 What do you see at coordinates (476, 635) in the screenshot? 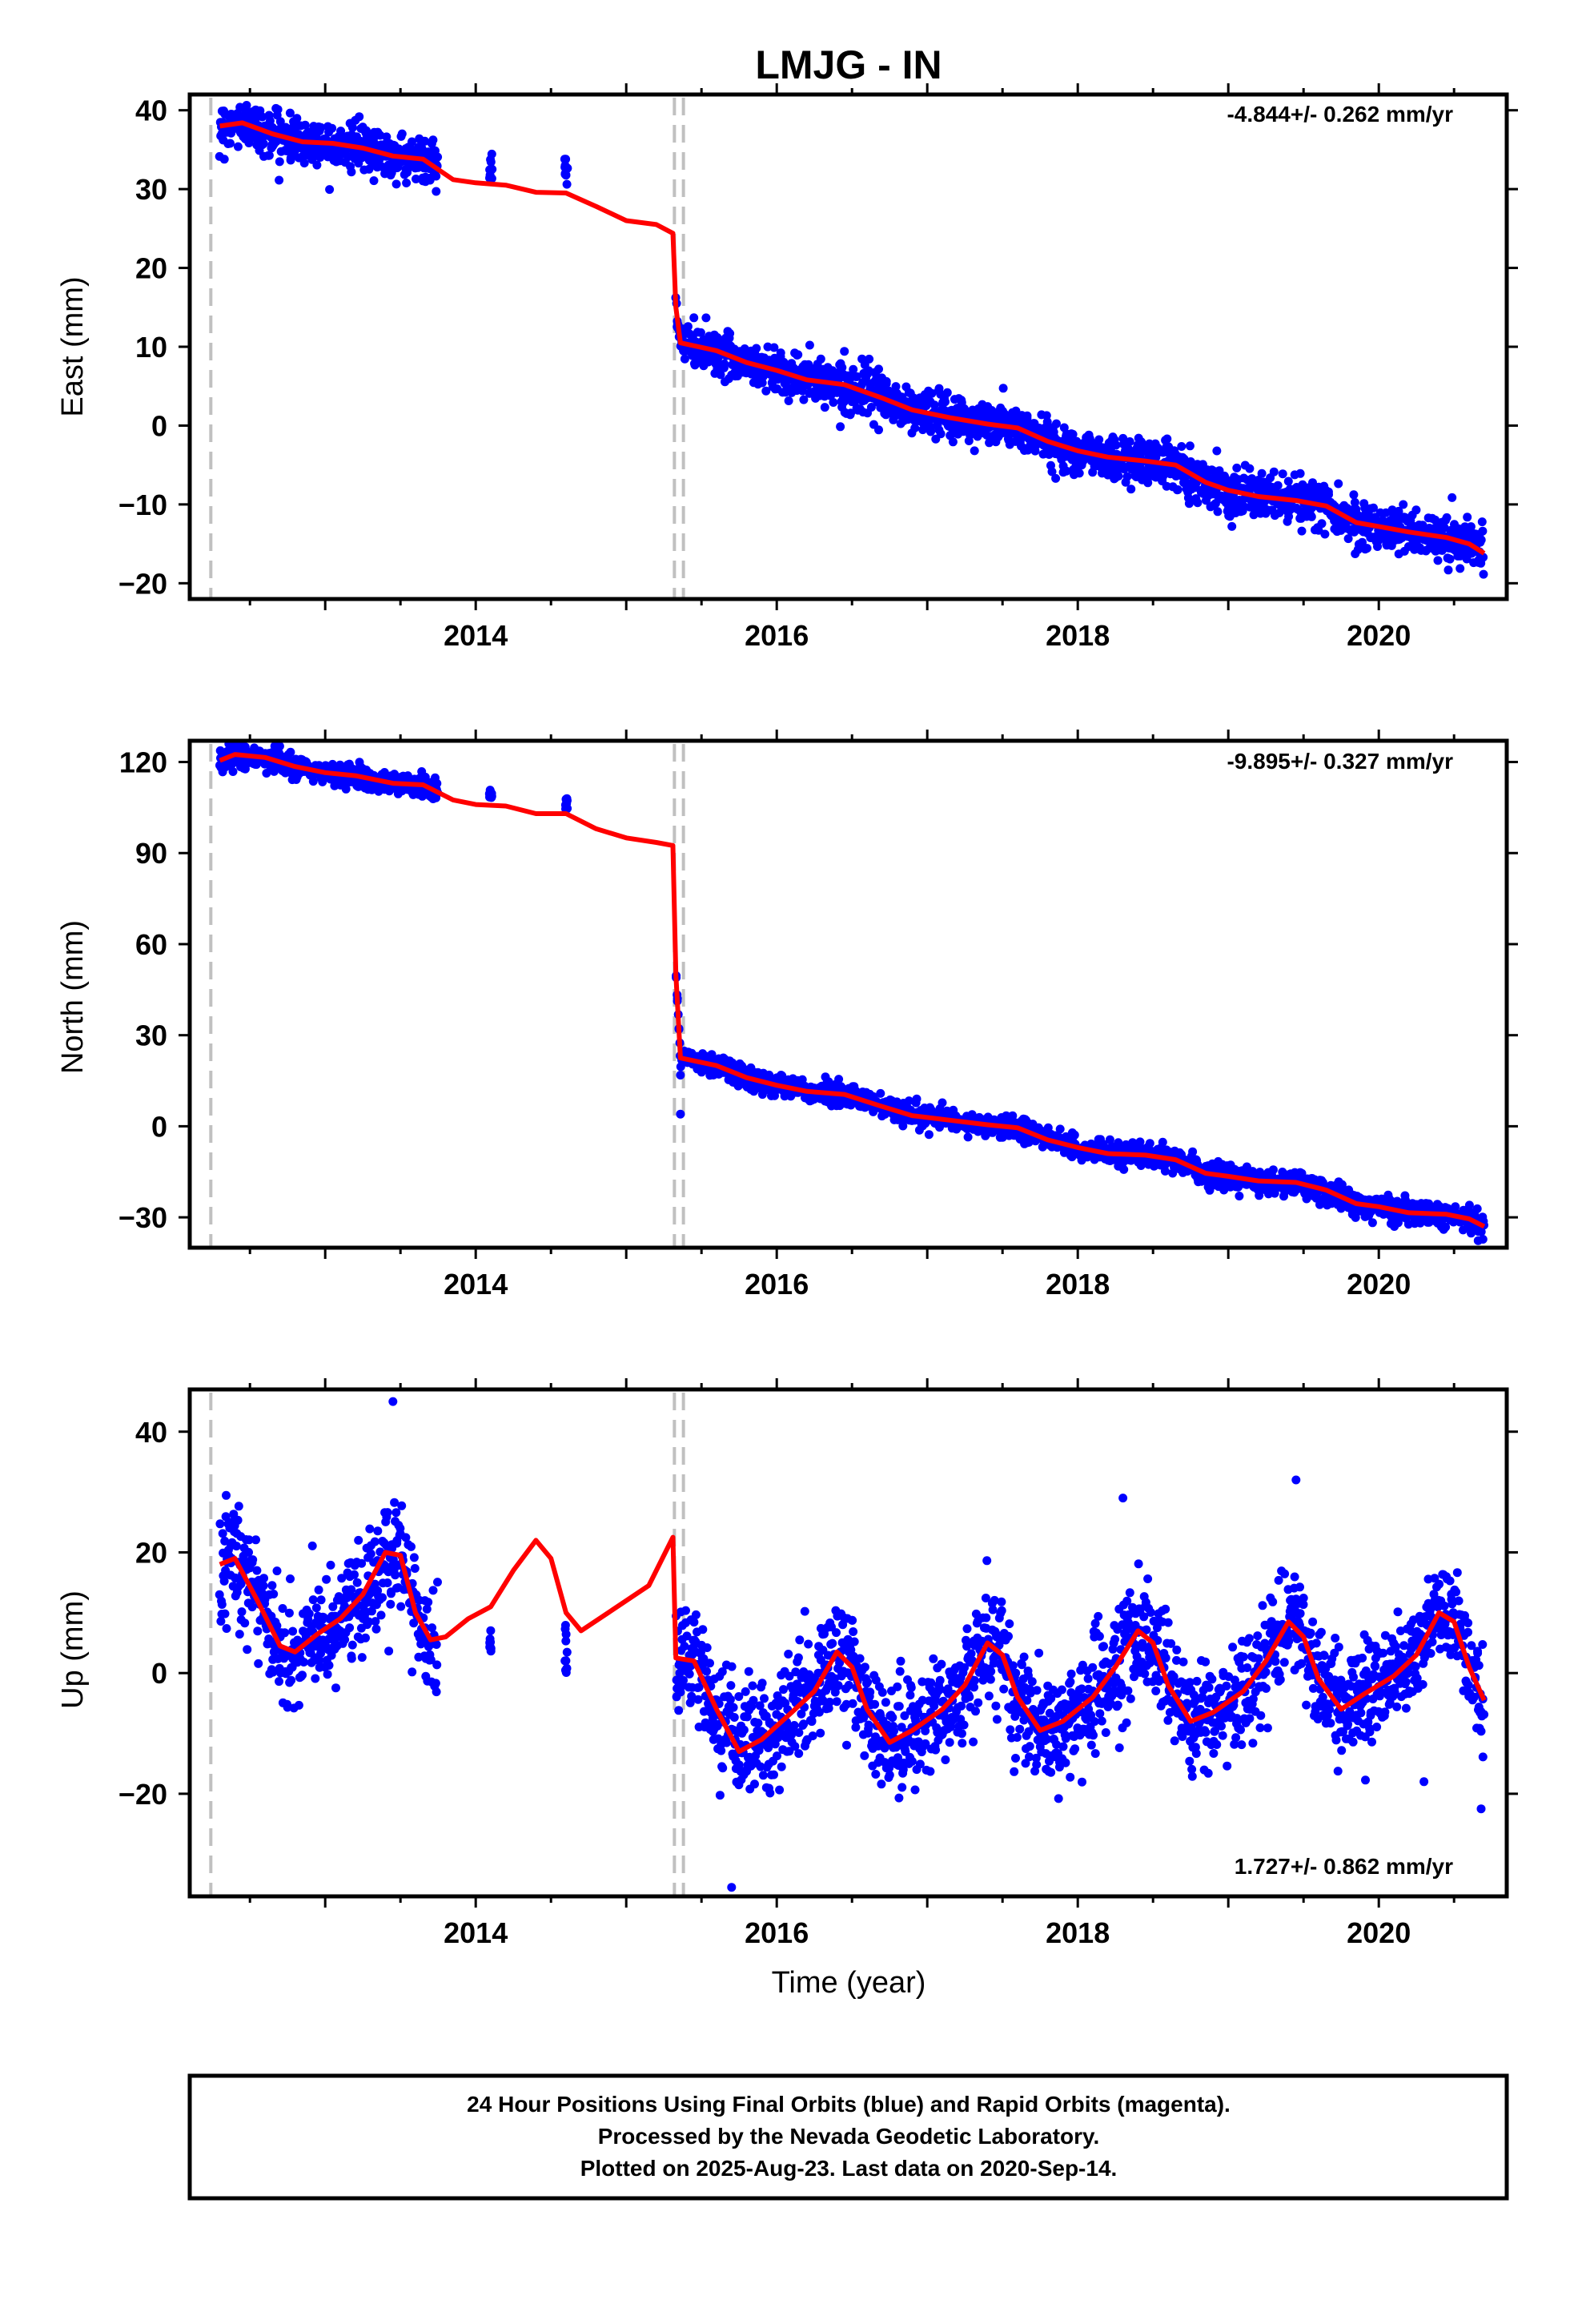
I see `east-x-tick-label: 2014` at bounding box center [476, 635].